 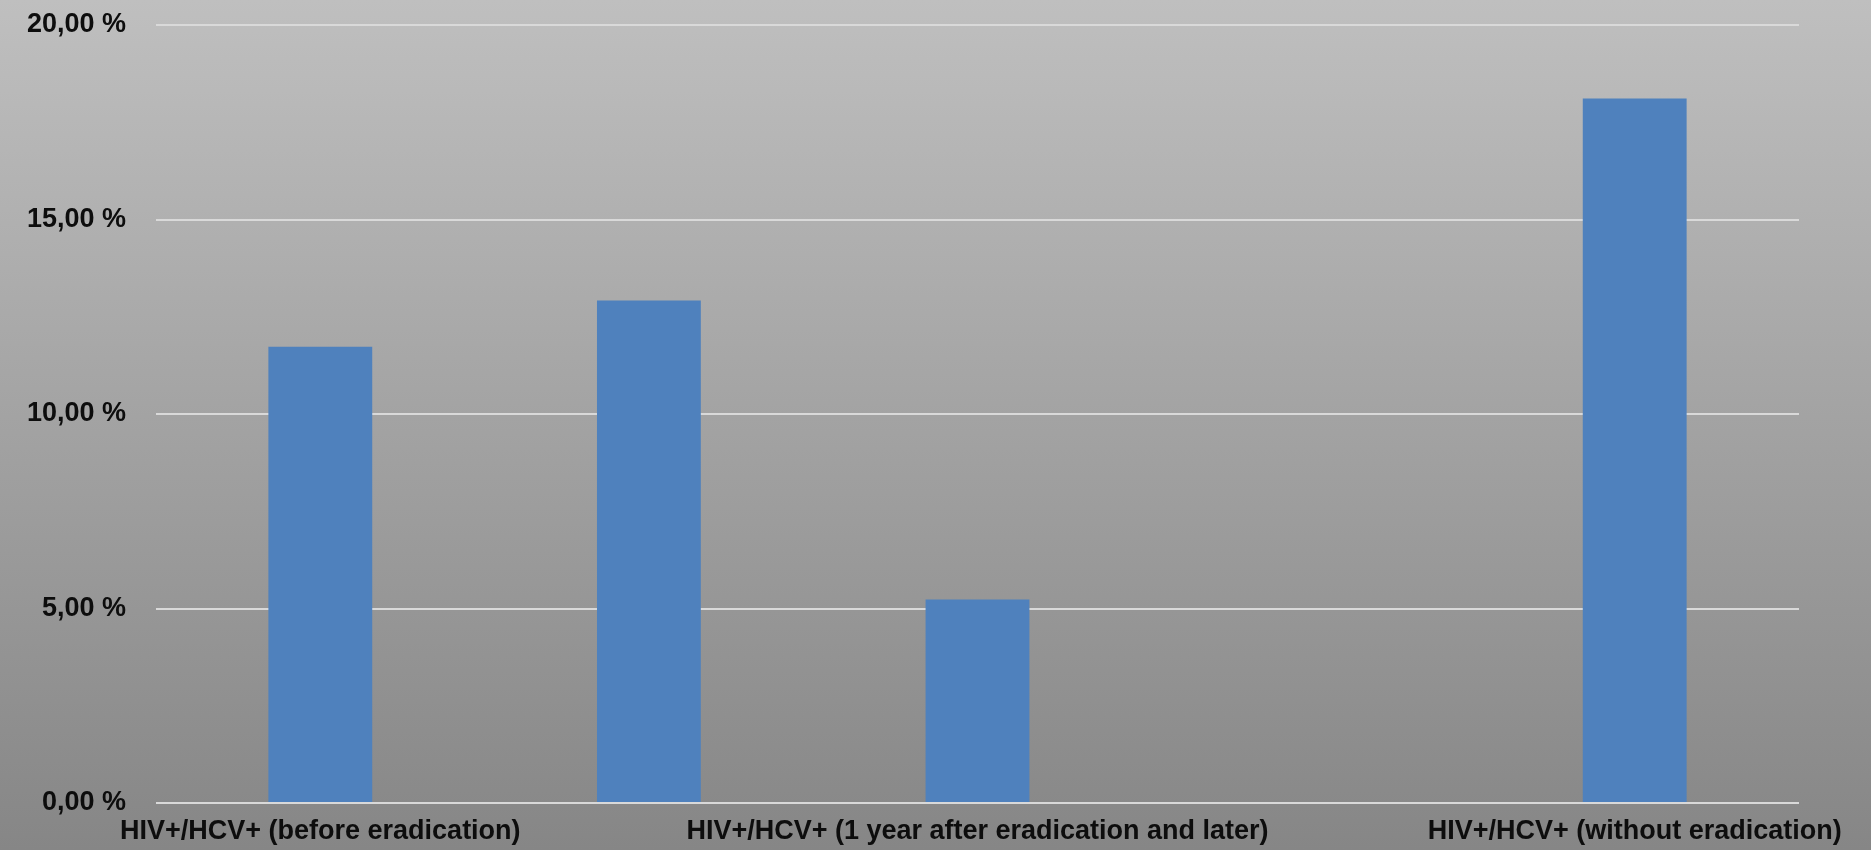 What do you see at coordinates (320, 829) in the screenshot?
I see `x-tick-label: HIV+/HCV+ (before eradication)` at bounding box center [320, 829].